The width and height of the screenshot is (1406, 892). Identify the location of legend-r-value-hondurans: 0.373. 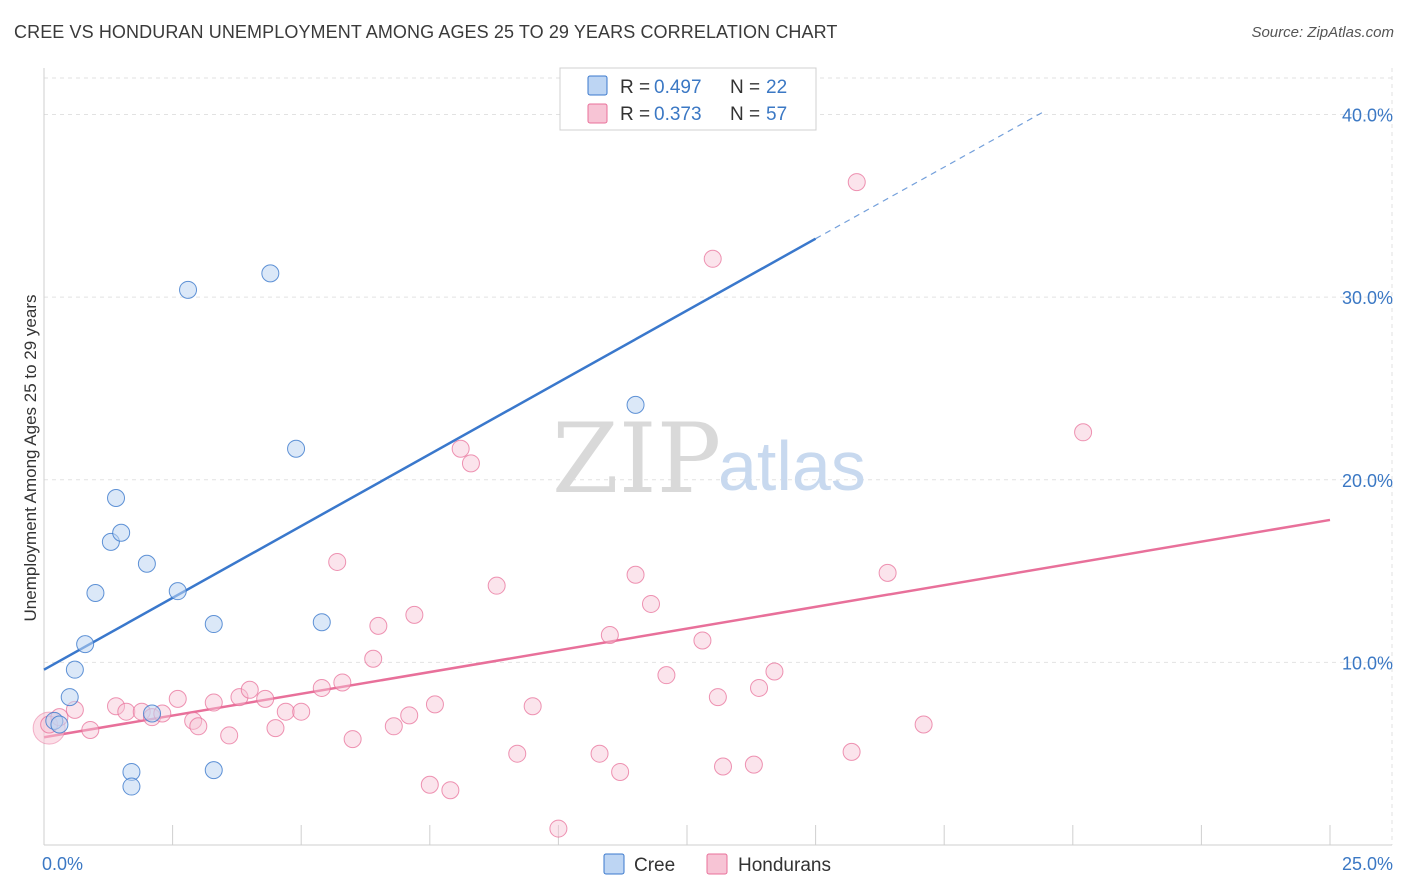
(678, 114).